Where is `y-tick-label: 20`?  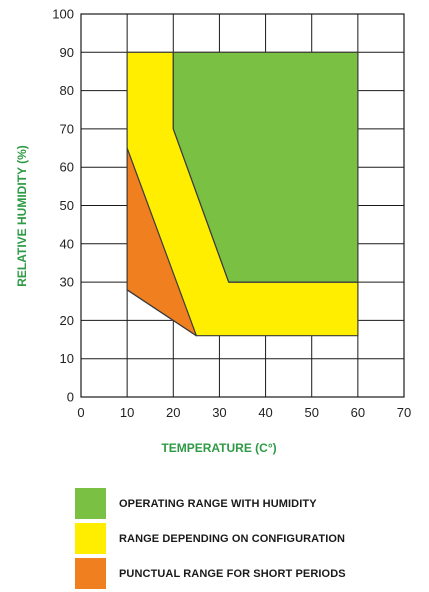 y-tick-label: 20 is located at coordinates (67, 320).